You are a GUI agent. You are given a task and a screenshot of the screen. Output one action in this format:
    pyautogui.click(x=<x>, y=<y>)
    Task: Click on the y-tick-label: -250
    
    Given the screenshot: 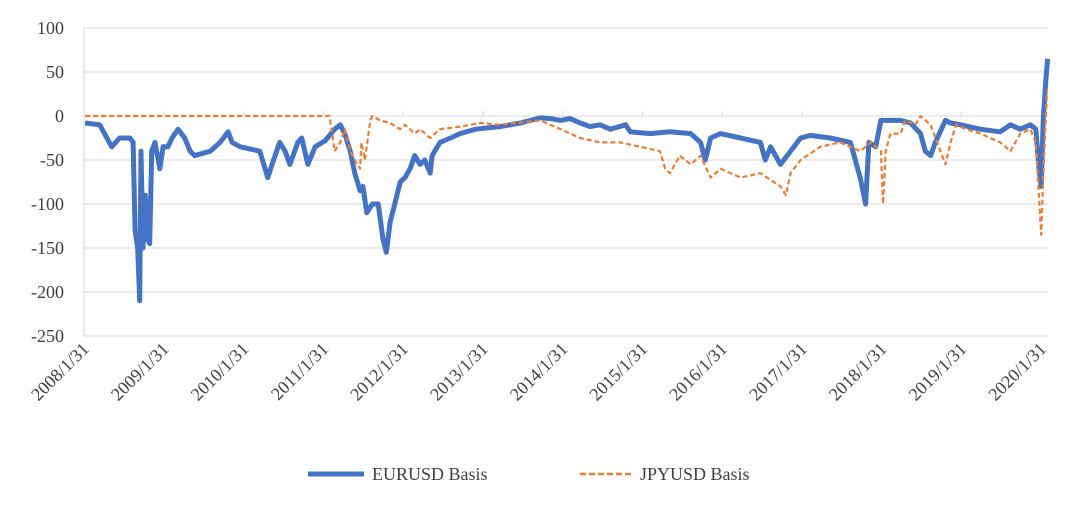 What is the action you would take?
    pyautogui.click(x=47, y=336)
    